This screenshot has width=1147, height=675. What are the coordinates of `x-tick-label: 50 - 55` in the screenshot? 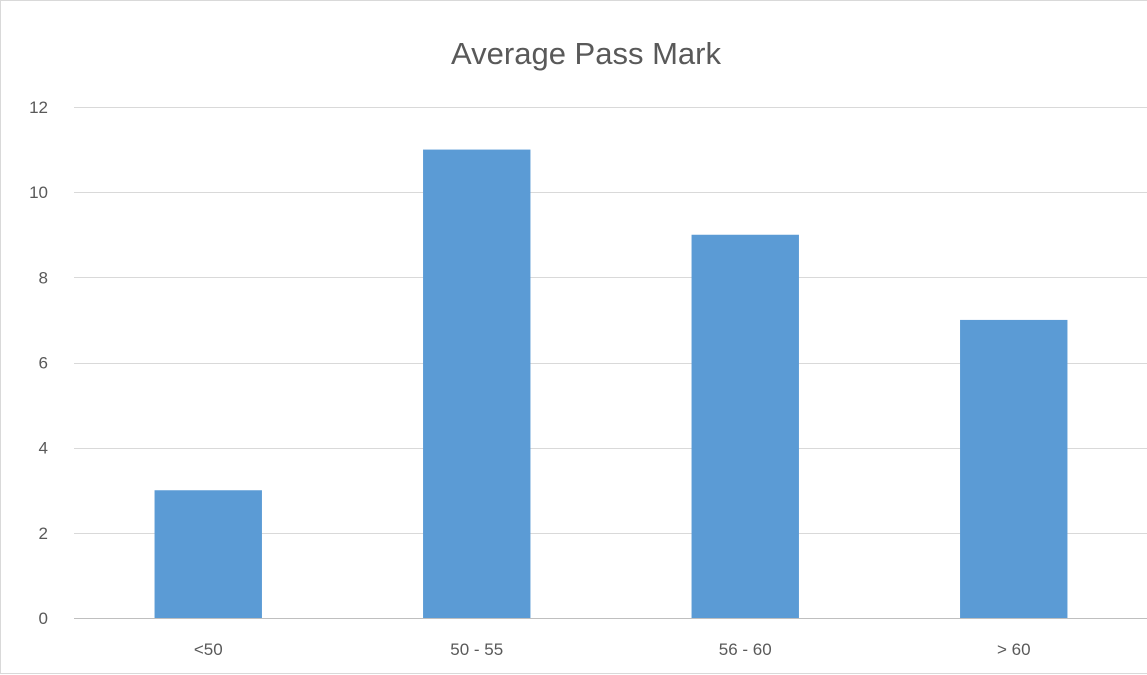 It's located at (476, 649).